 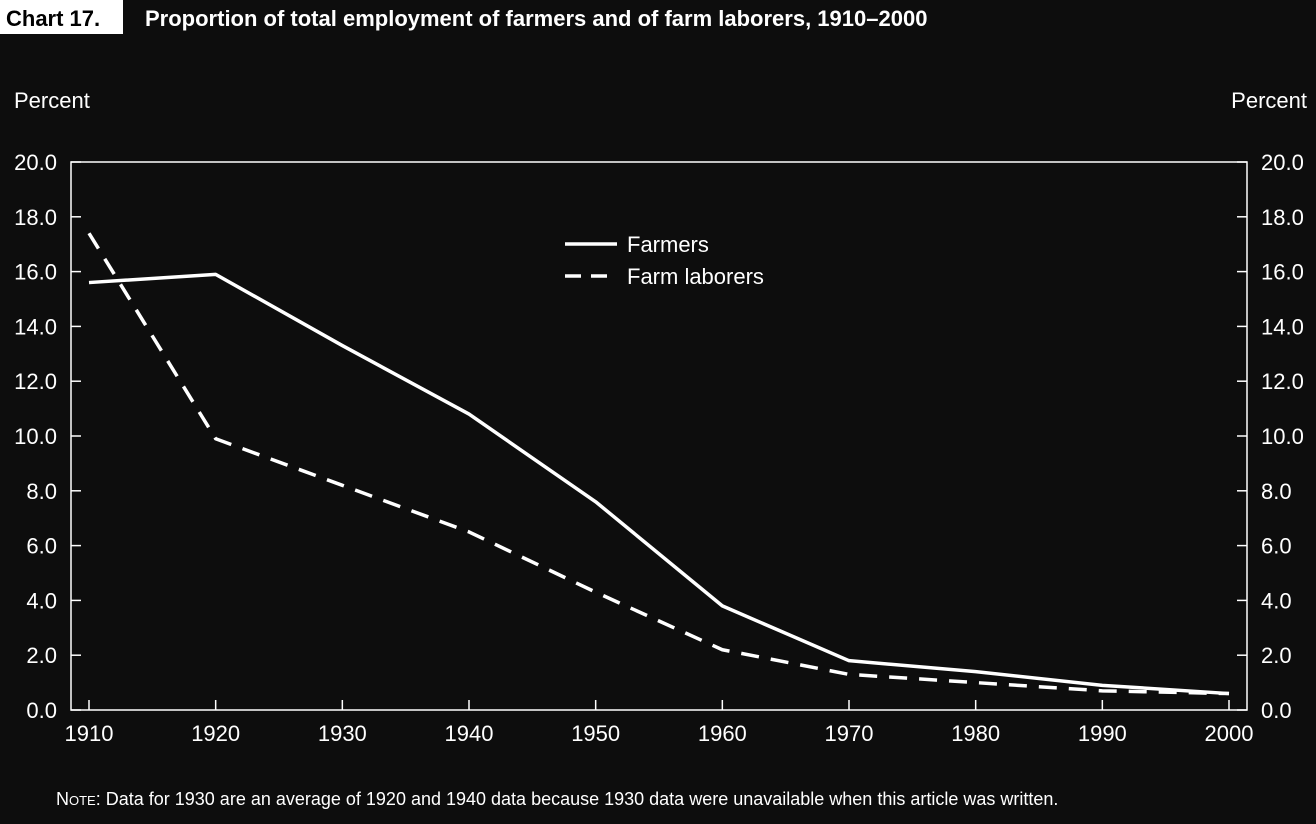 I want to click on chart-label-box, so click(x=61, y=17).